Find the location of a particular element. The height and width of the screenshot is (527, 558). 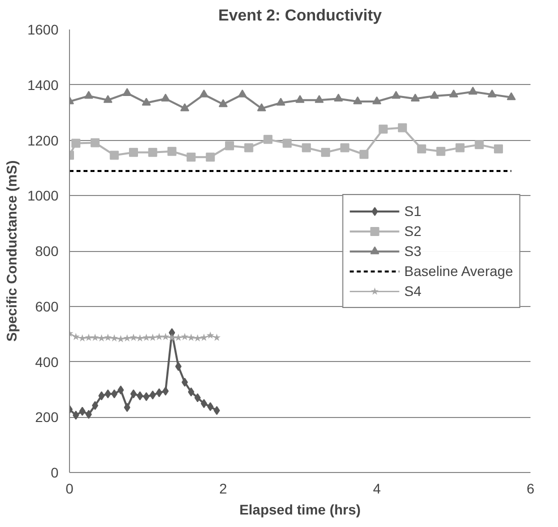

y-tick-label: 1600 is located at coordinates (43, 30).